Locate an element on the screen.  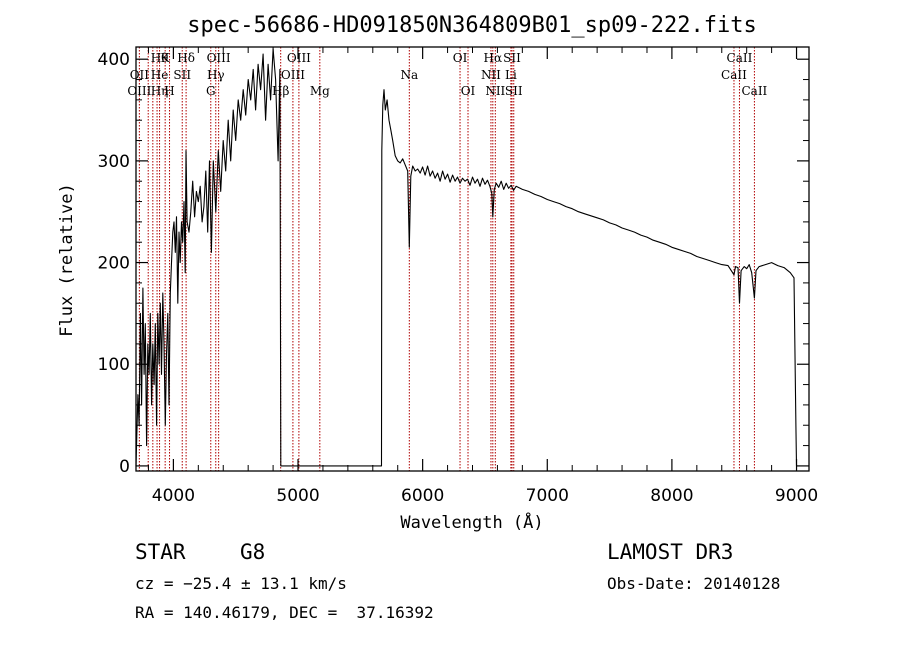
line-marker-label: Hθ is located at coordinates (160, 58).